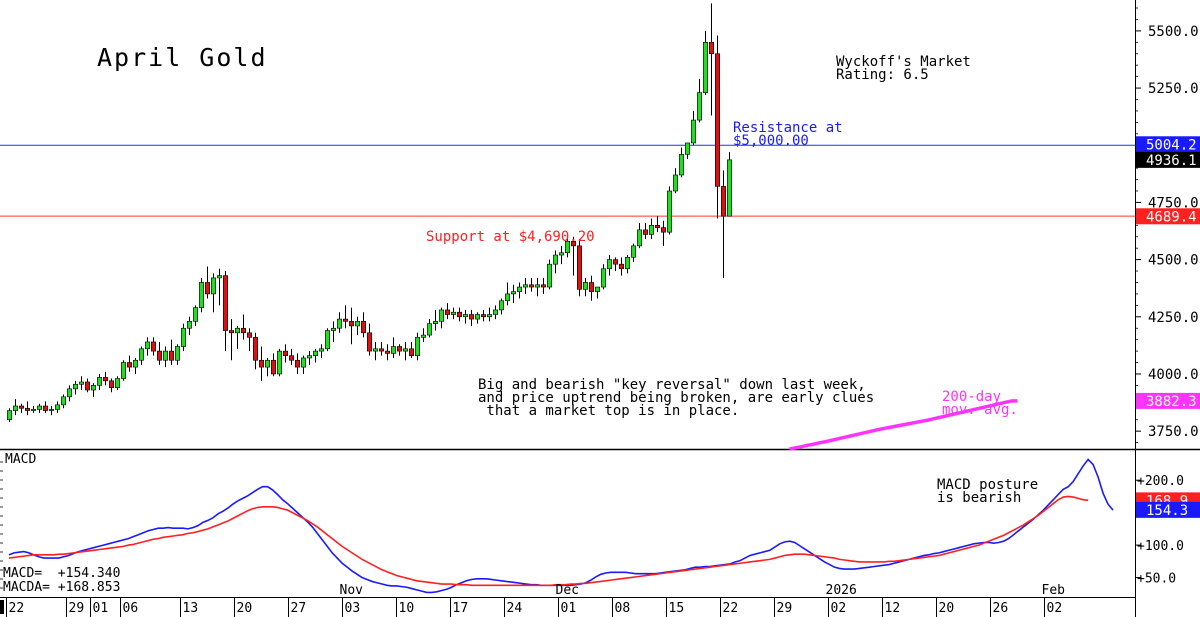 This screenshot has height=617, width=1200. I want to click on price-tag-3: 3882.3, so click(1168, 401).